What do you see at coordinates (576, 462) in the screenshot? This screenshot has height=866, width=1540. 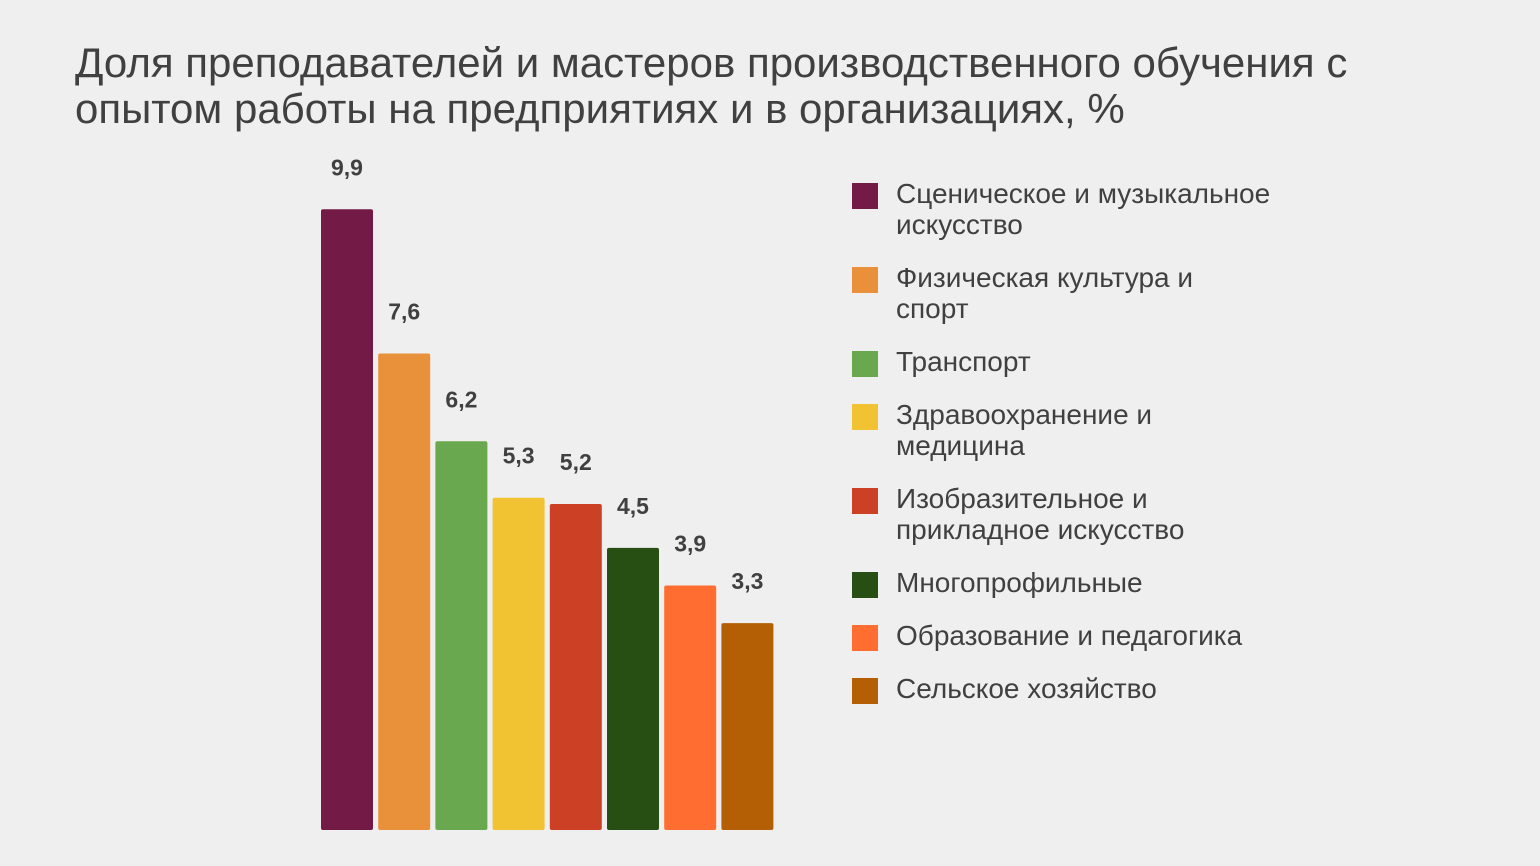 I see `data-label-5: 5,2` at bounding box center [576, 462].